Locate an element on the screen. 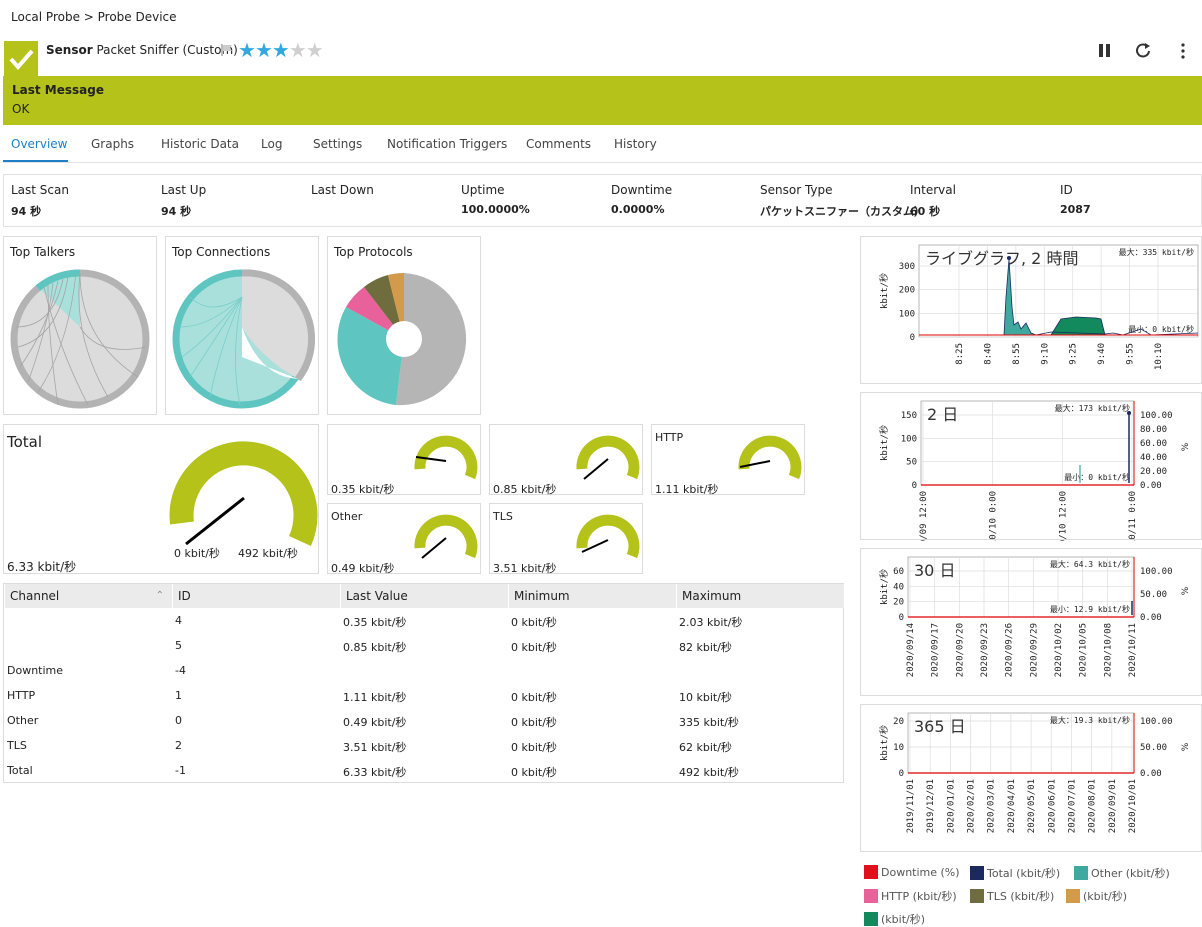 The height and width of the screenshot is (927, 1202). y-tick-label: 50 is located at coordinates (911, 463).